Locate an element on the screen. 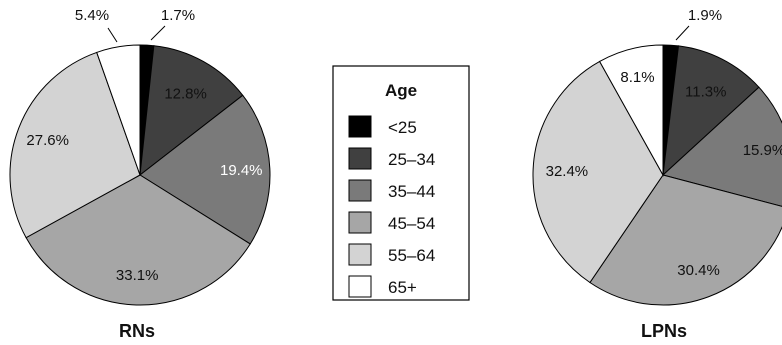 Image resolution: width=782 pixels, height=345 pixels. lpn-data-label-55-64: 32.4% is located at coordinates (567, 171).